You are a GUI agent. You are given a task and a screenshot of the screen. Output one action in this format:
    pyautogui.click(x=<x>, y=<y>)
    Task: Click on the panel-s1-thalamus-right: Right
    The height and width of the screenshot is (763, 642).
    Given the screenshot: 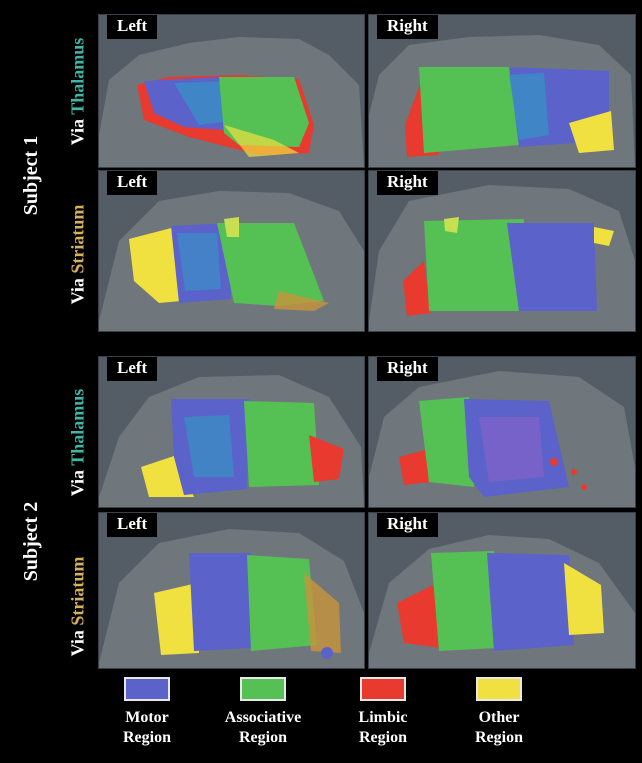 What is the action you would take?
    pyautogui.click(x=502, y=91)
    